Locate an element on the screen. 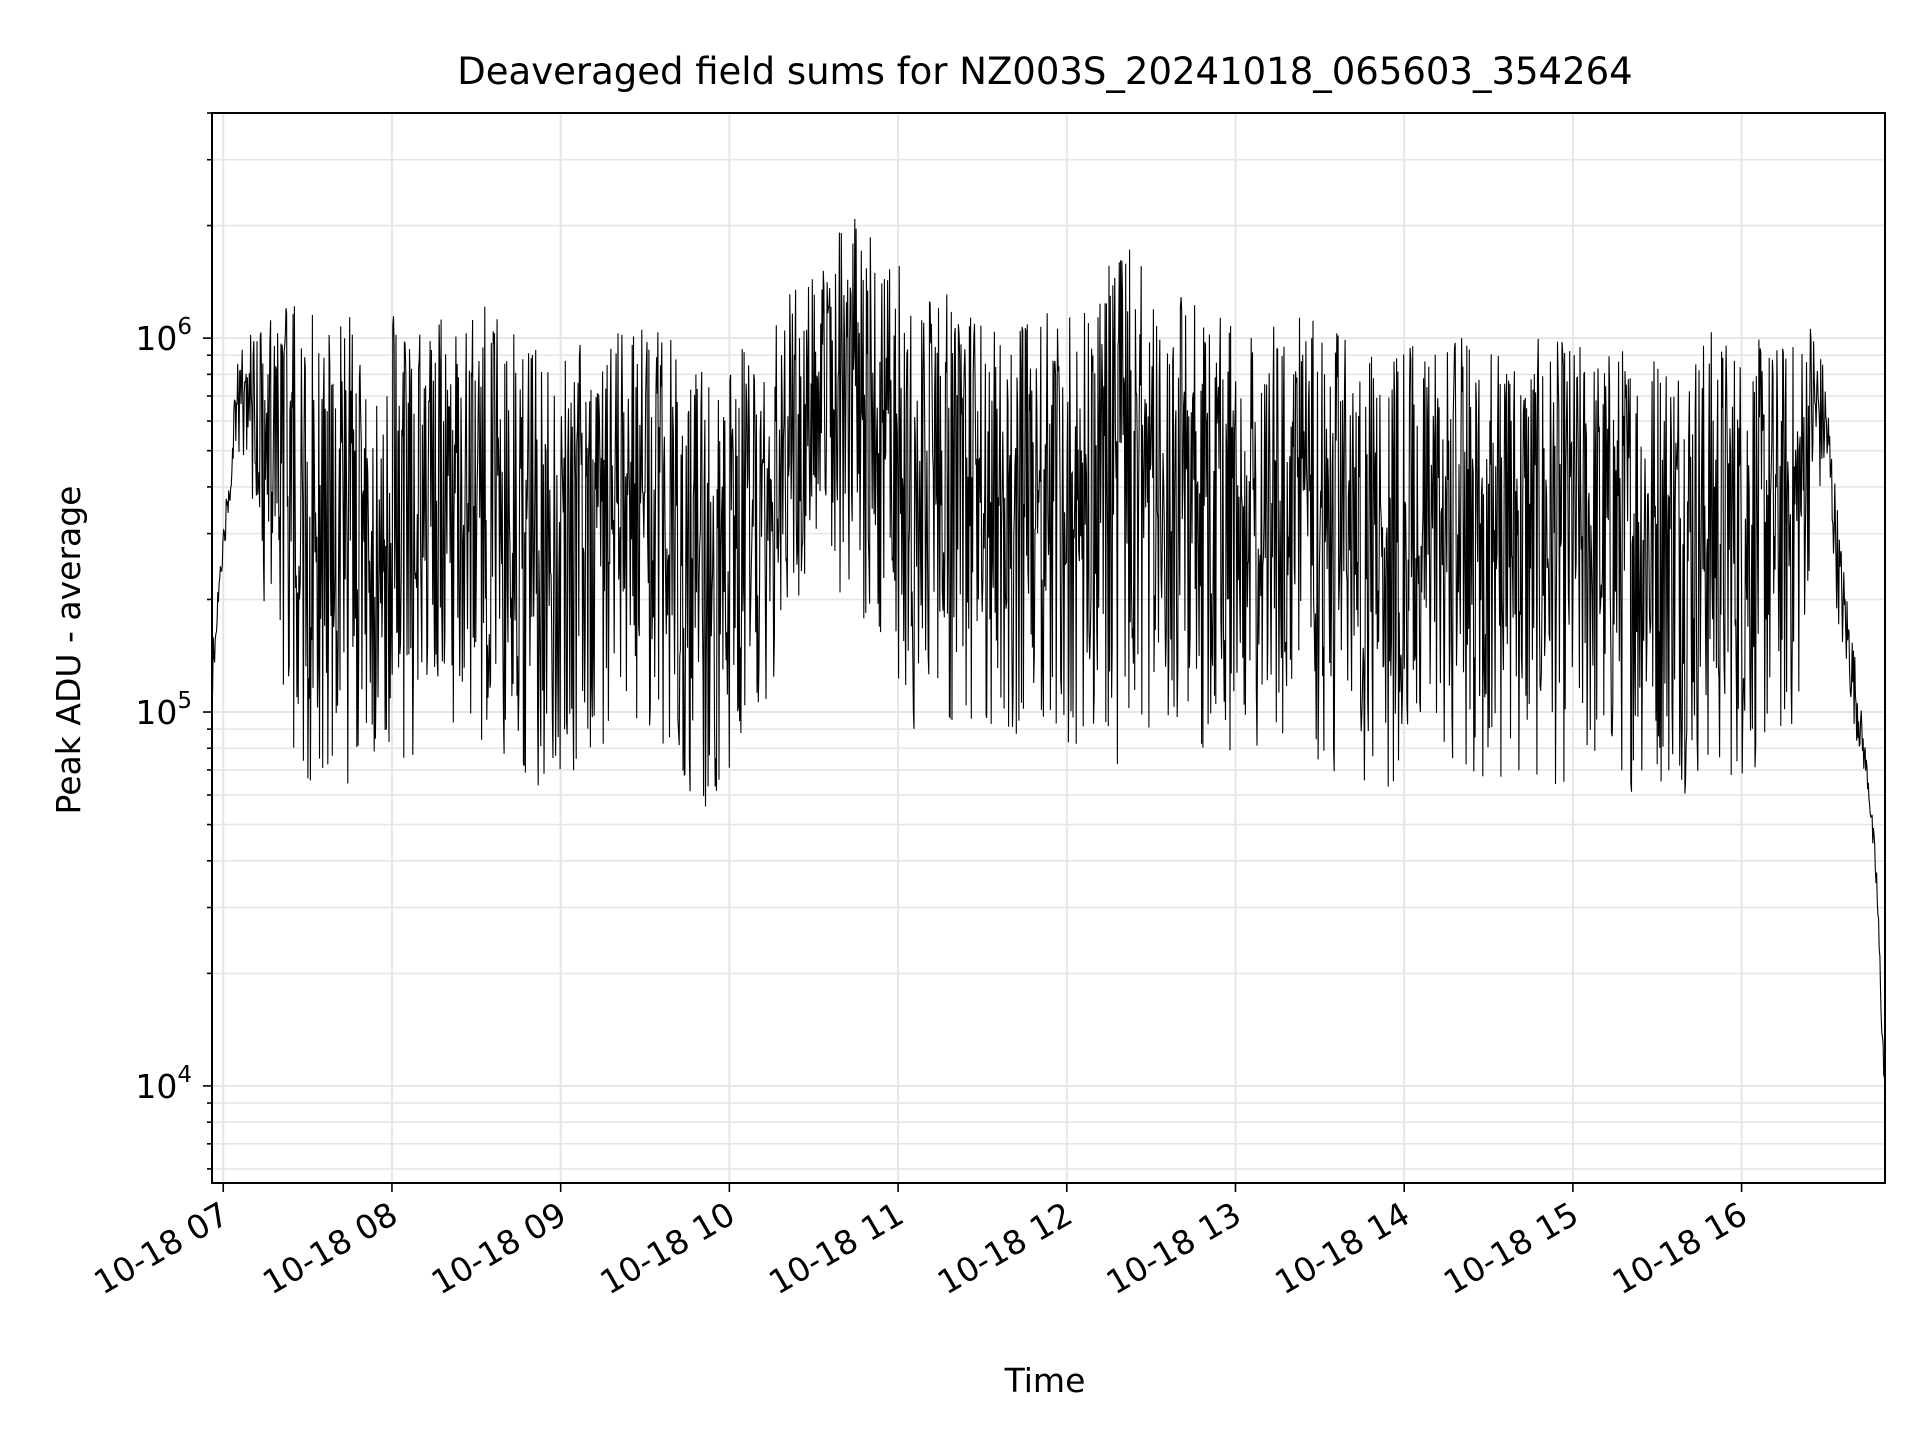 This screenshot has height=1440, width=1920. y-tick-label: 10⁵ is located at coordinates (163, 710).